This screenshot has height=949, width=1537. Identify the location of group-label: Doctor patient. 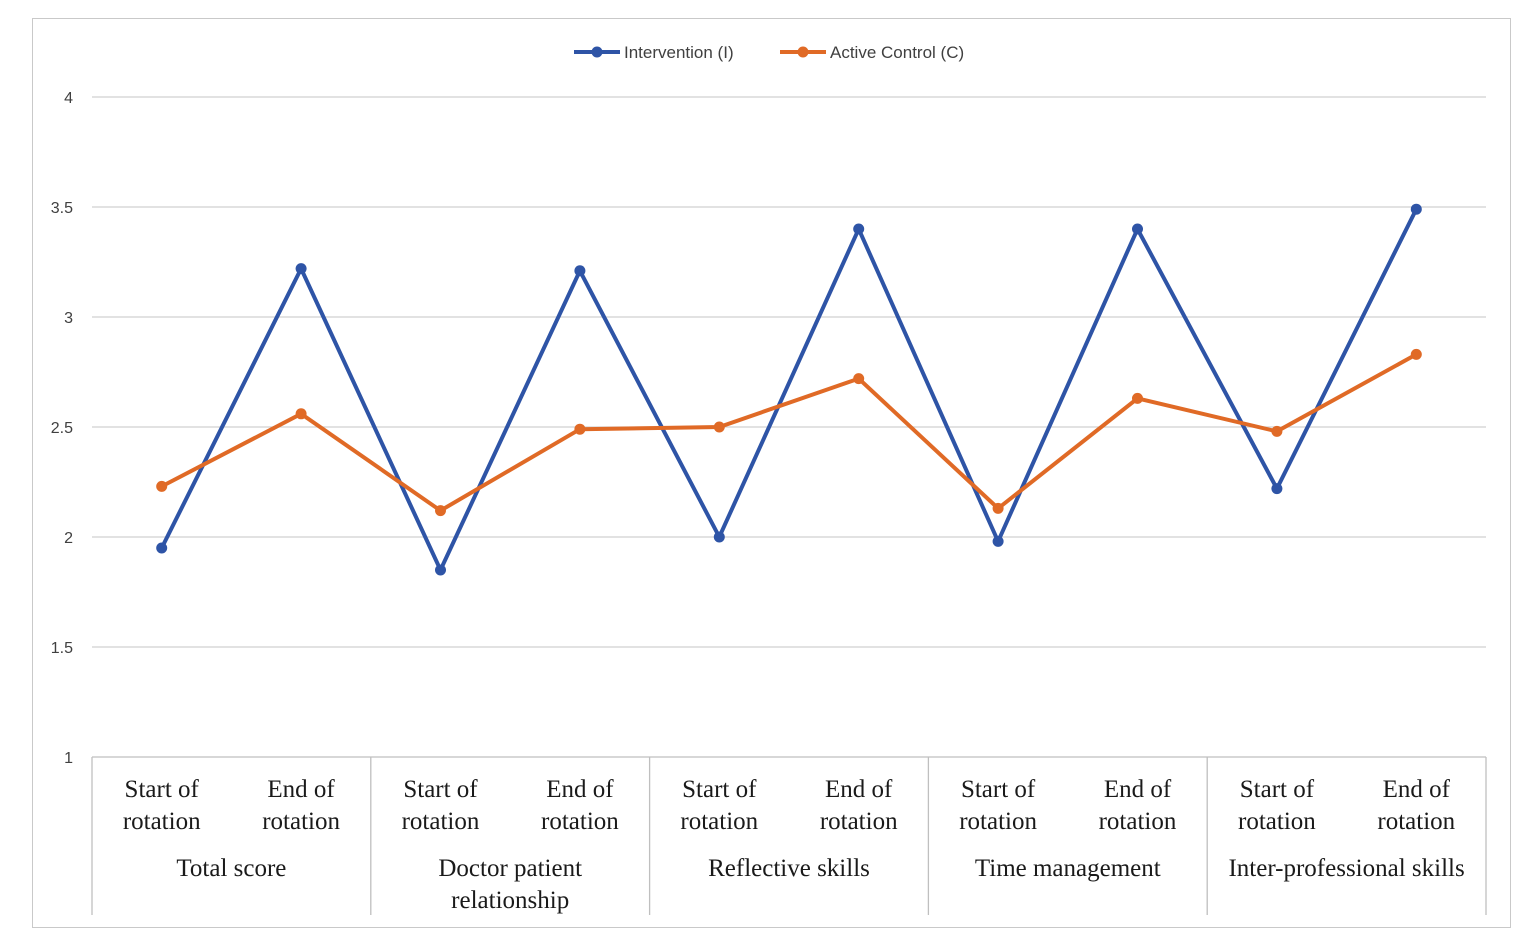
(510, 868).